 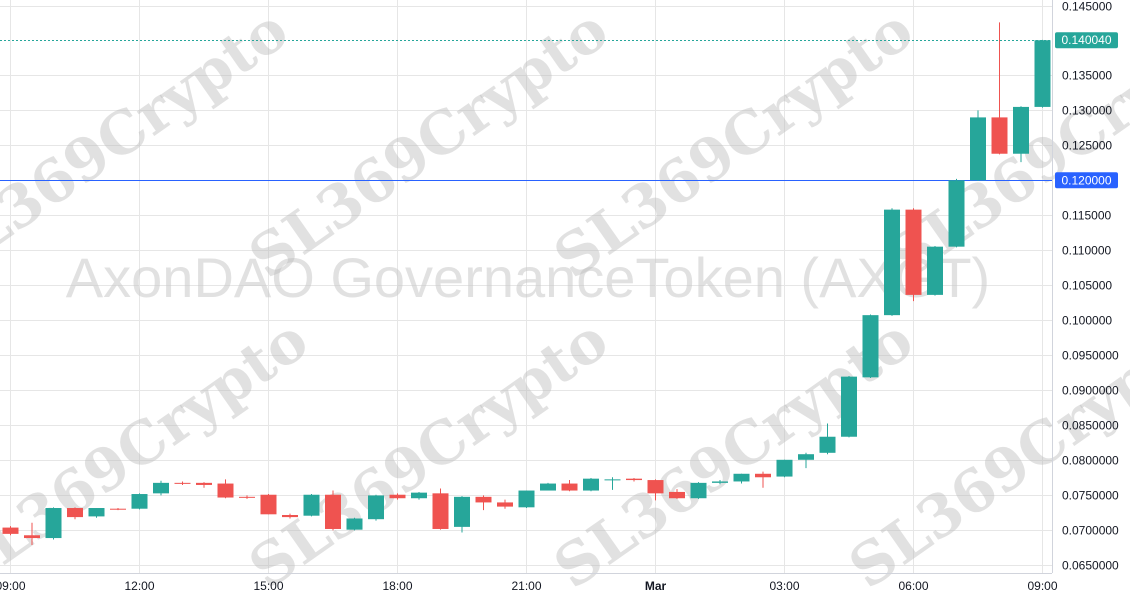 What do you see at coordinates (13, 586) in the screenshot?
I see `x-tick-label: 09:00` at bounding box center [13, 586].